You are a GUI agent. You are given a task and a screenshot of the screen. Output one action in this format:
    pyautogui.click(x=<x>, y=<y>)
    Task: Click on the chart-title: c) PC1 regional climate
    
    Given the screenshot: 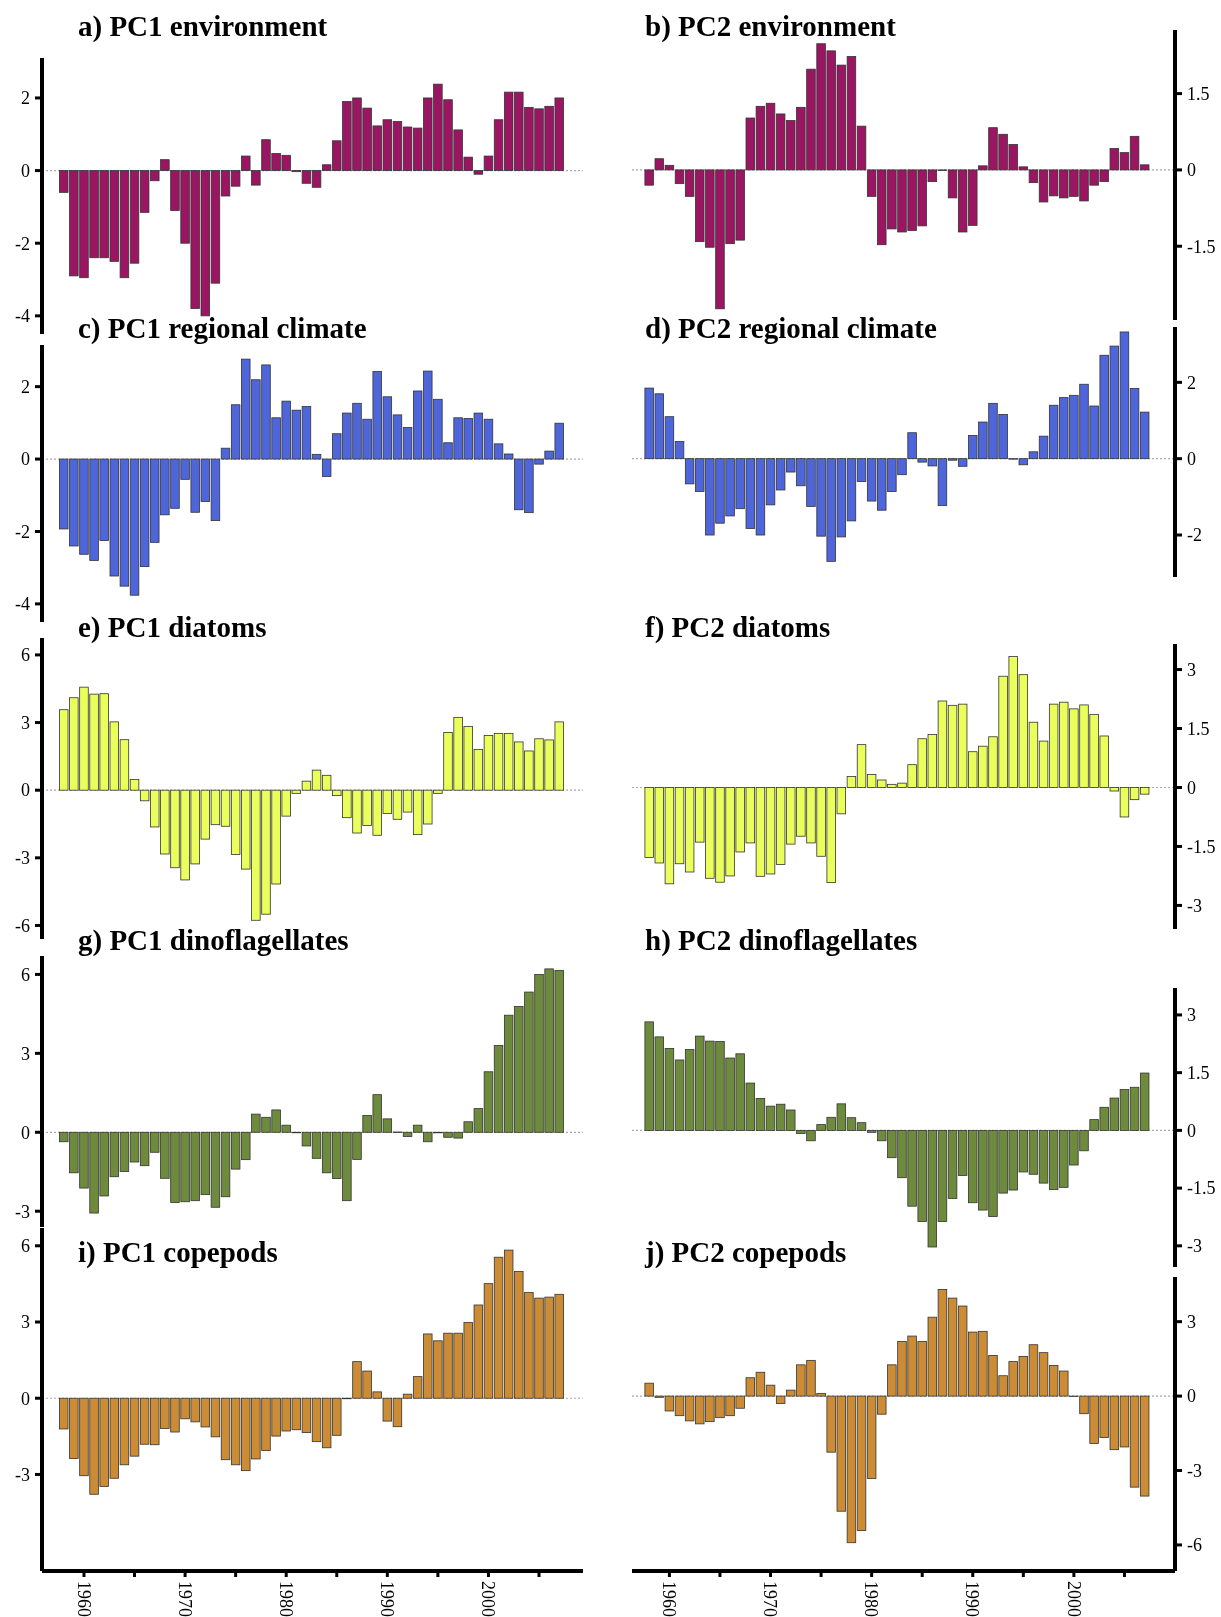 What is the action you would take?
    pyautogui.click(x=222, y=328)
    